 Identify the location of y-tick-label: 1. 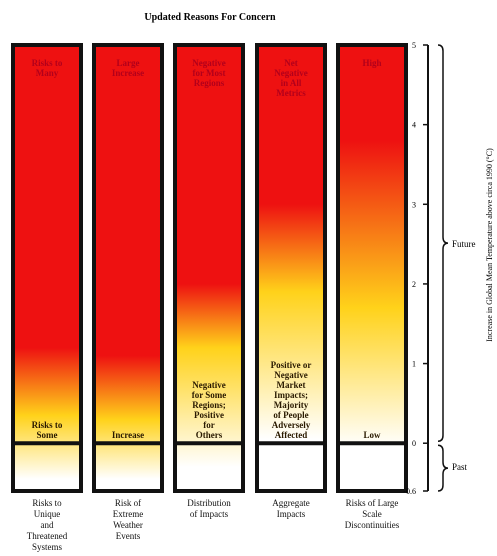
(414, 364).